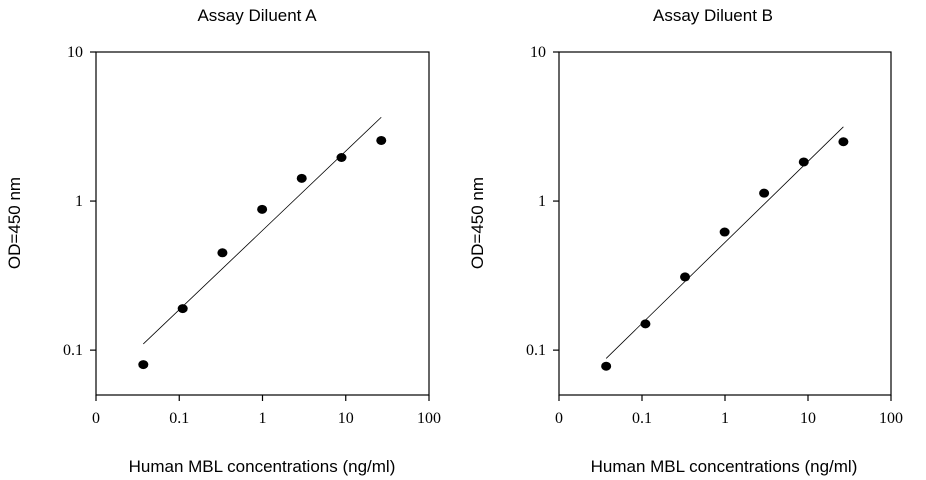 This screenshot has height=480, width=926. I want to click on chart-title: Assay Diluent A, so click(257, 15).